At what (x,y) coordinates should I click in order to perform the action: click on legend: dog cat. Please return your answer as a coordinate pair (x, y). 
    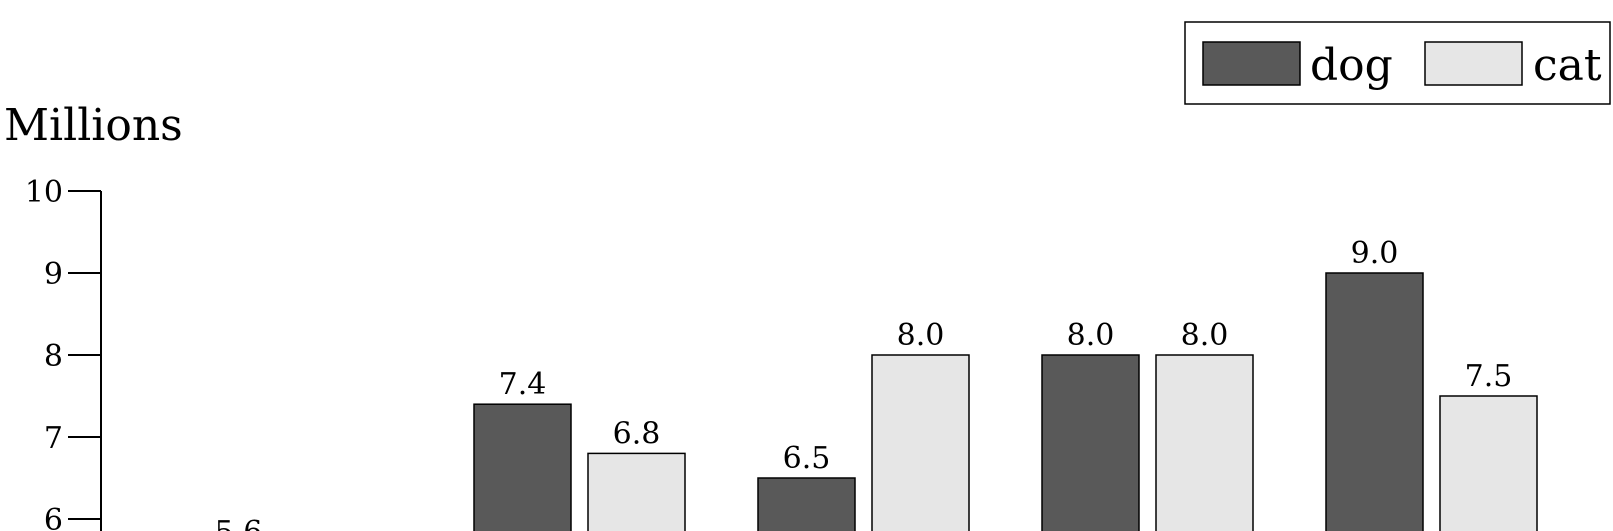
    Looking at the image, I should click on (1397, 63).